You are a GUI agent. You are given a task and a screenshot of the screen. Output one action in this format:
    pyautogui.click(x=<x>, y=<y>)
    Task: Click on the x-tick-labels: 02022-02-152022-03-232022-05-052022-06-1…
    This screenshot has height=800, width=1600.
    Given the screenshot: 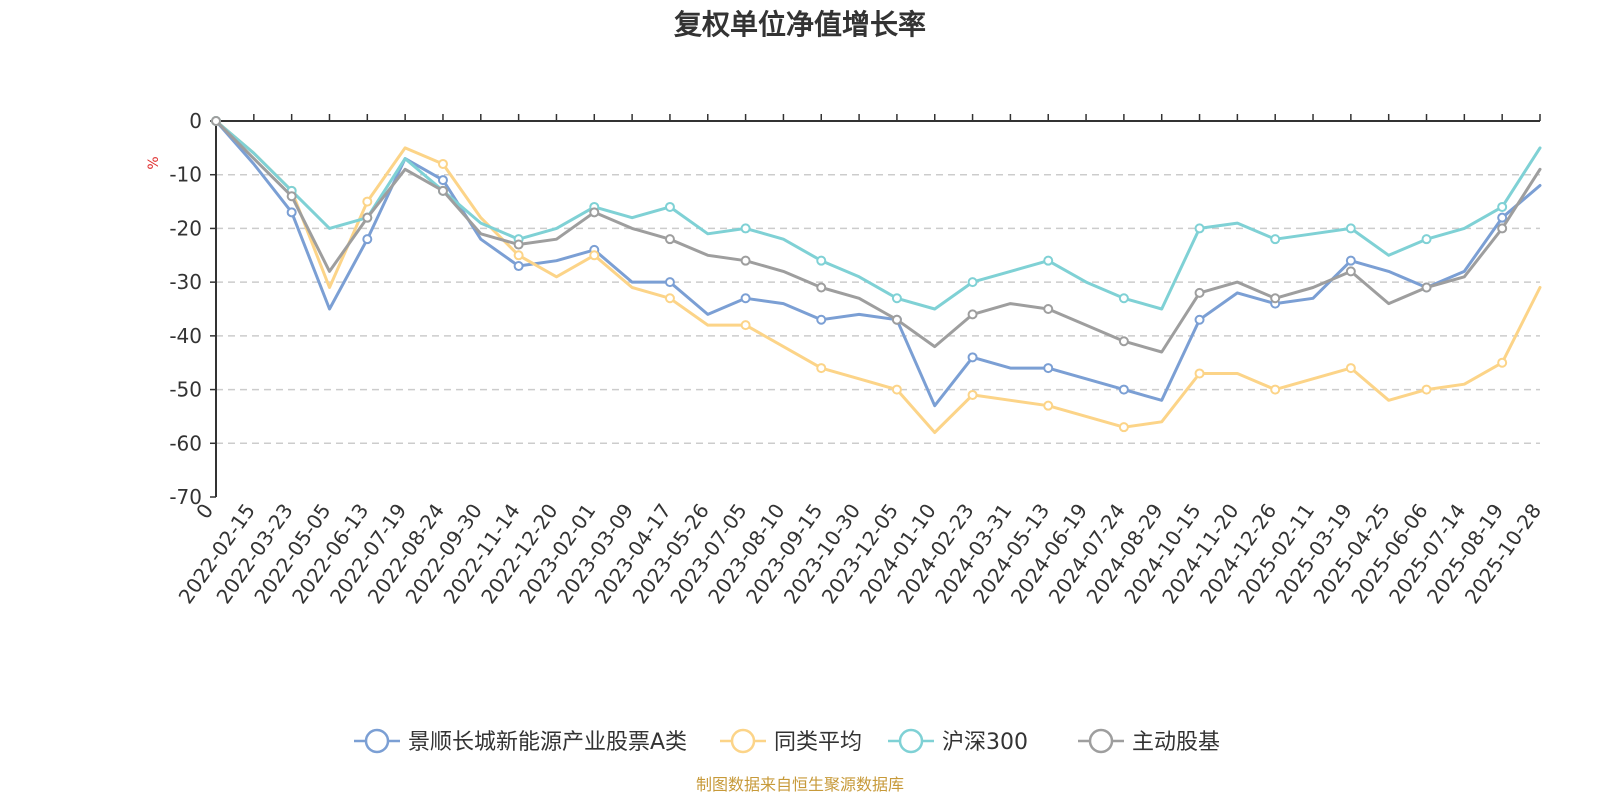 What is the action you would take?
    pyautogui.click(x=860, y=553)
    